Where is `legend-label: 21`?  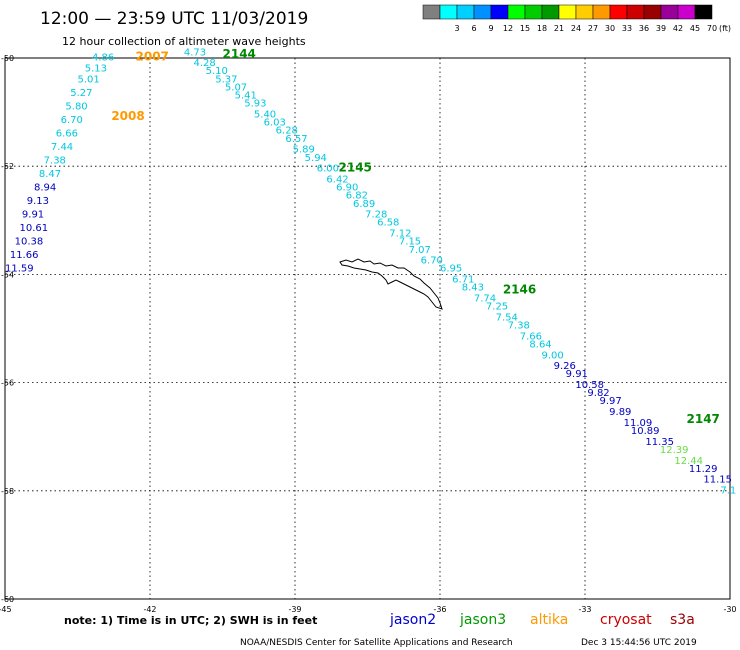 legend-label: 21 is located at coordinates (559, 28).